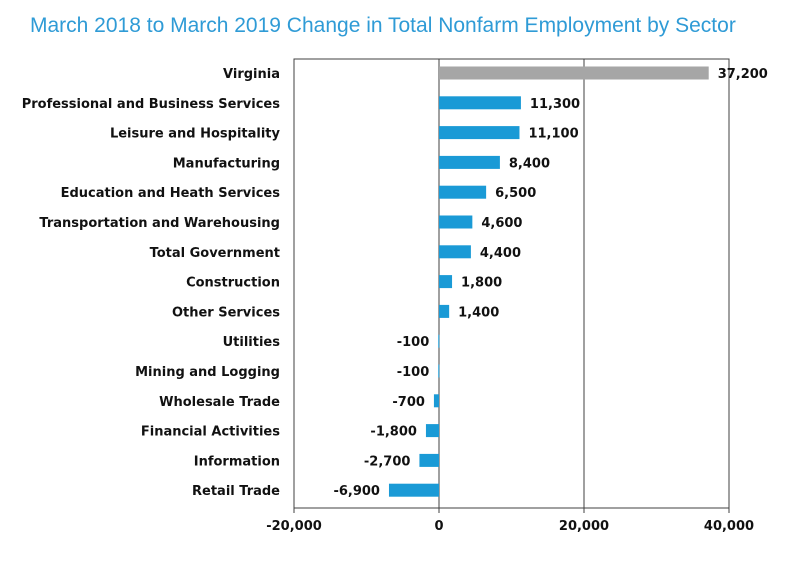  What do you see at coordinates (294, 526) in the screenshot?
I see `x-tick-label: -20,000` at bounding box center [294, 526].